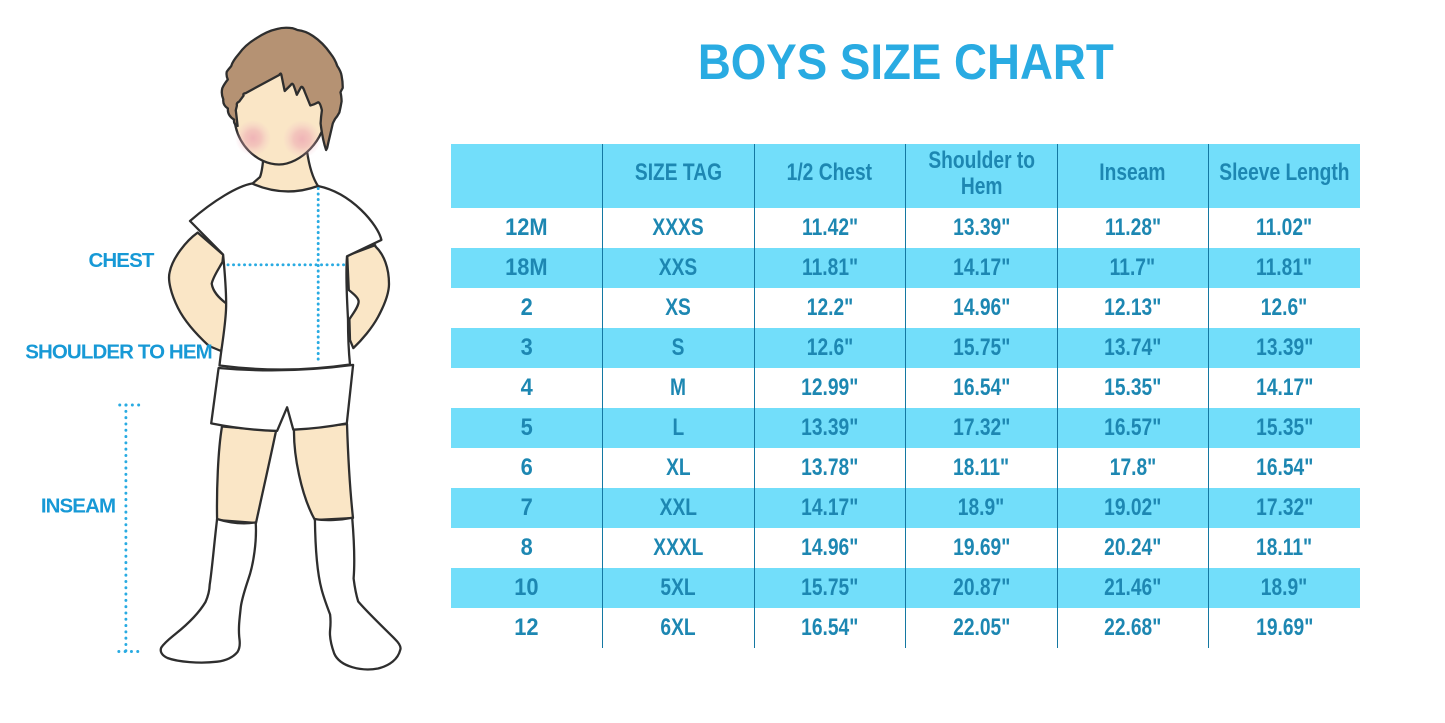 This screenshot has height=723, width=1445. What do you see at coordinates (122, 260) in the screenshot?
I see `svg-text: CHEST` at bounding box center [122, 260].